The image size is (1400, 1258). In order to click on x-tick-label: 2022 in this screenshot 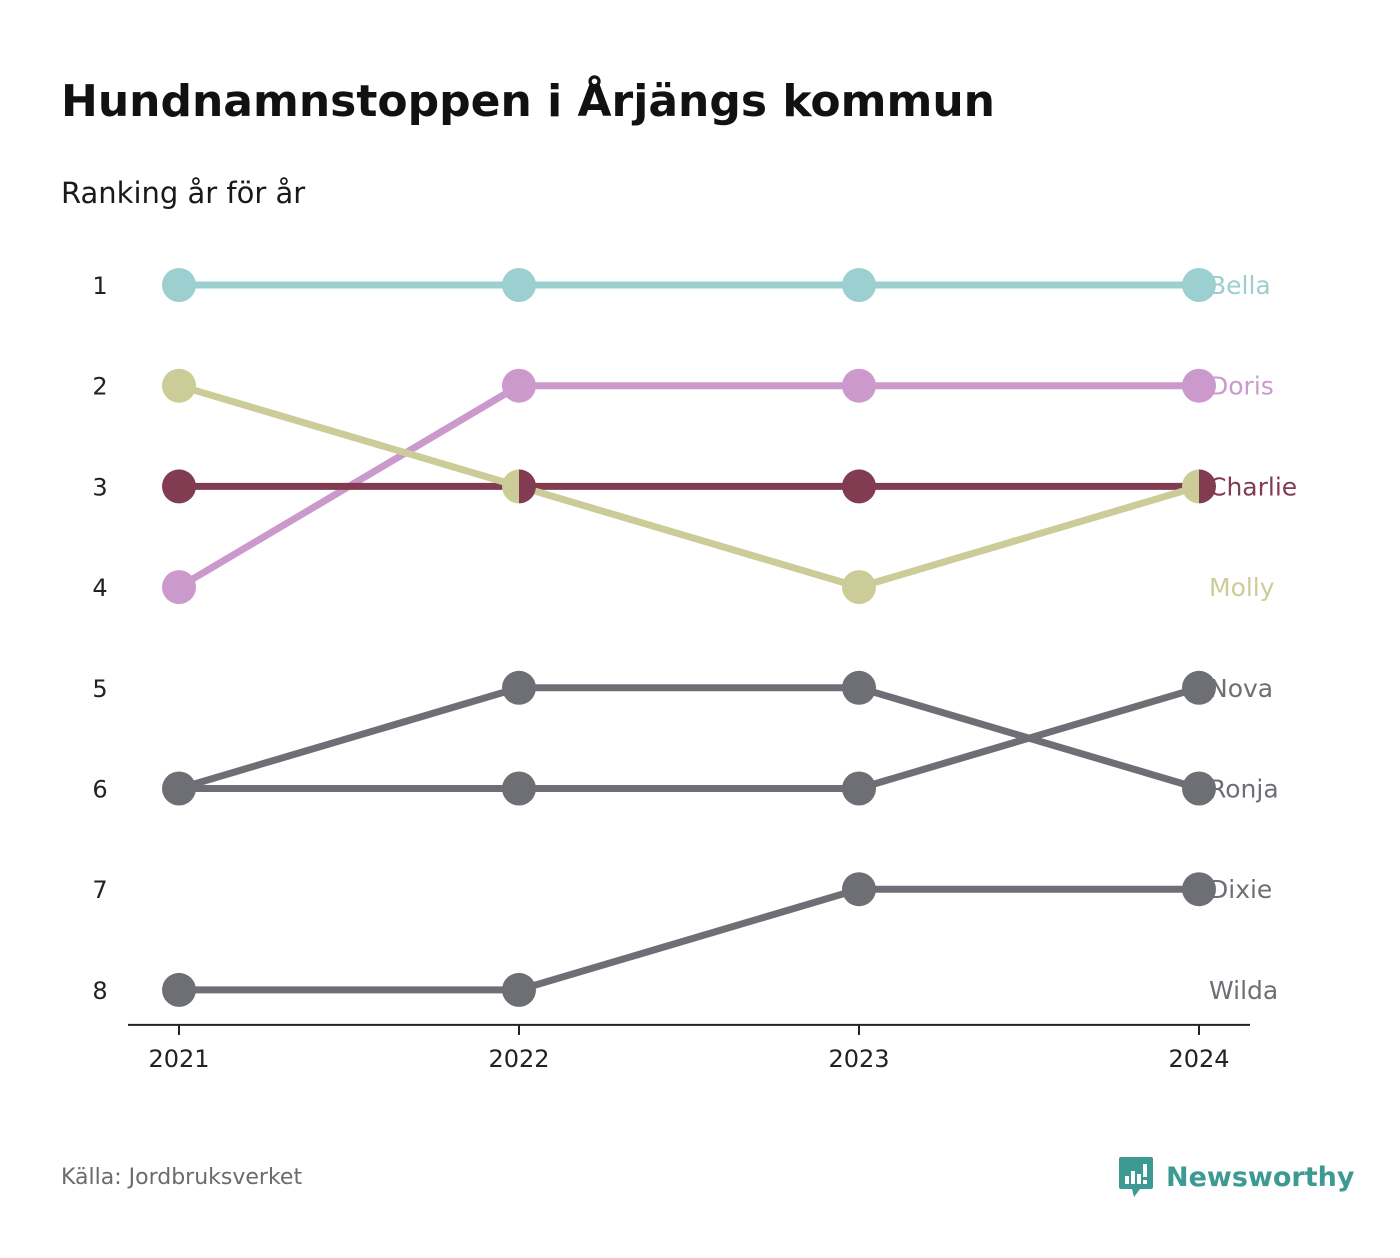, I will do `click(518, 1059)`.